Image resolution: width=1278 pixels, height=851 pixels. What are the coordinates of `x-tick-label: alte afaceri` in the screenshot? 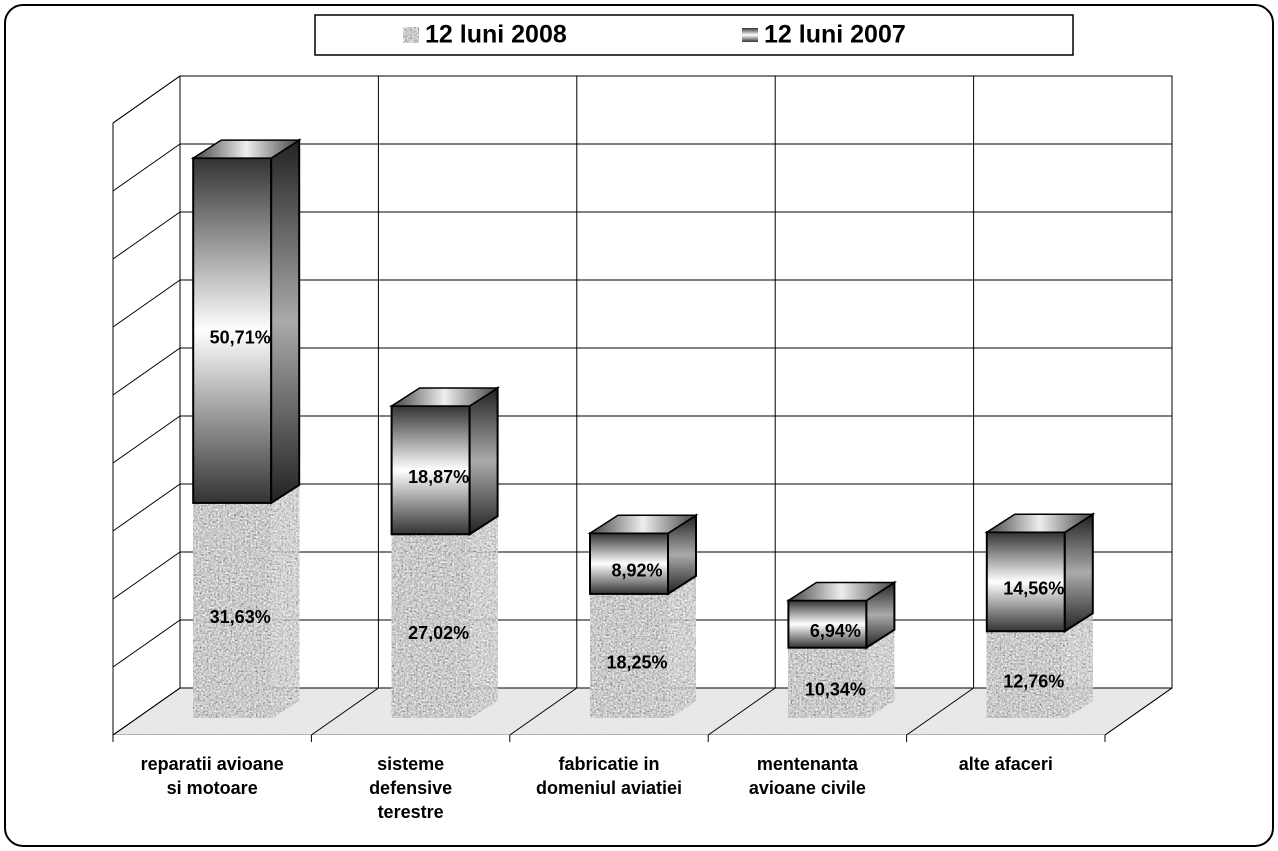 It's located at (1006, 764).